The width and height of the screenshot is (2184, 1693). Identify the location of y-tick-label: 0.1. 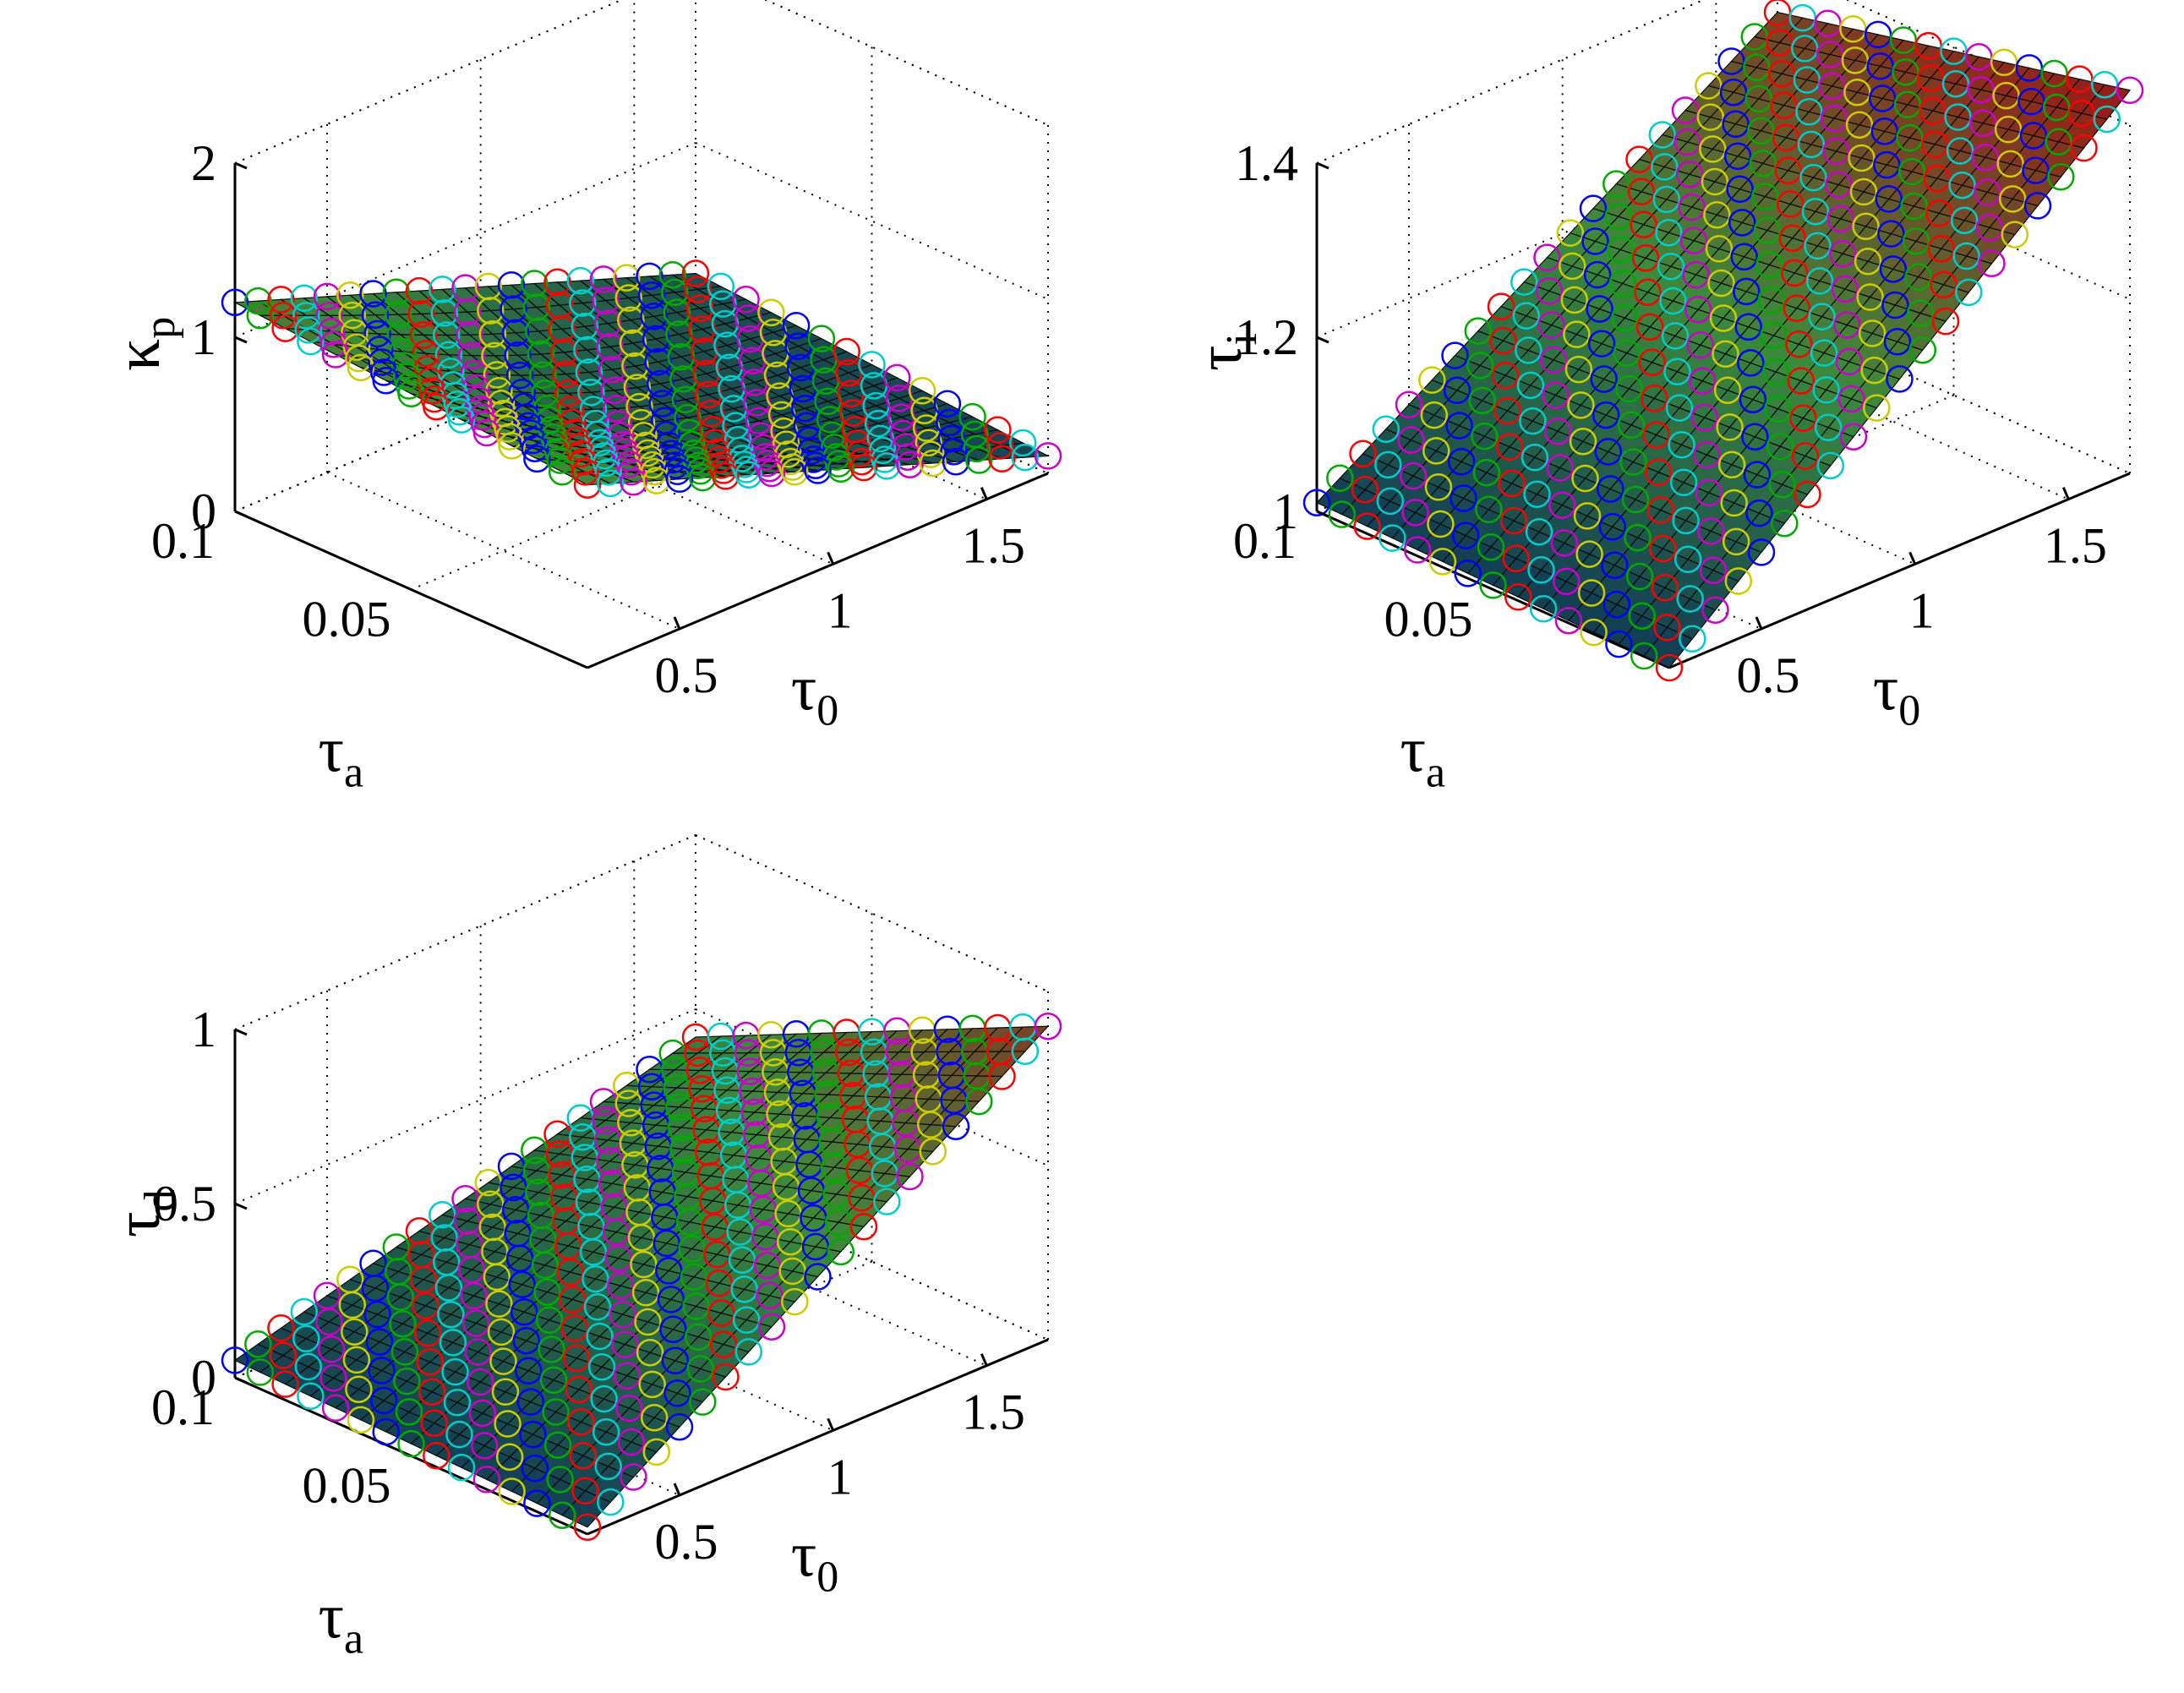
(183, 541).